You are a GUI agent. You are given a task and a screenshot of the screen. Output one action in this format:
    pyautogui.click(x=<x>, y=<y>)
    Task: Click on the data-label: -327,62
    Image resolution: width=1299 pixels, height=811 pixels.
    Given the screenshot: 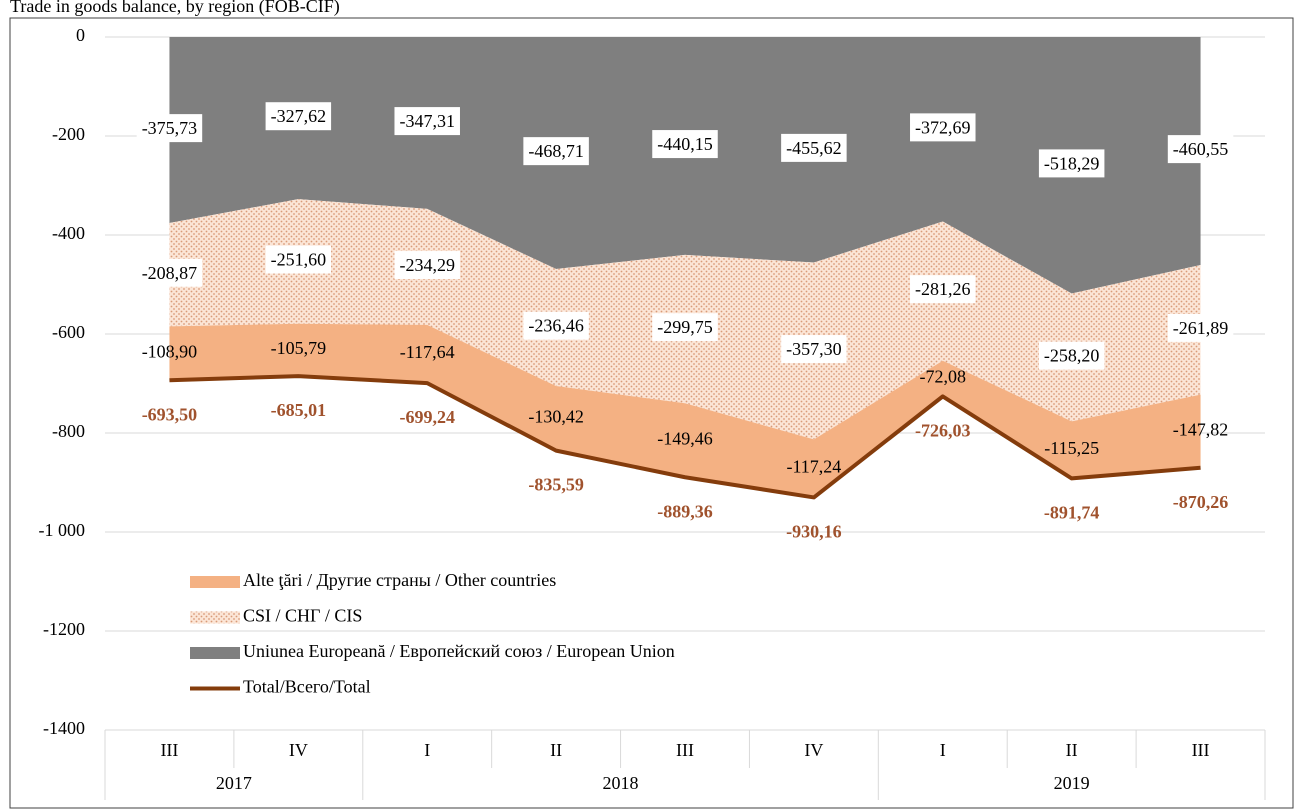 What is the action you would take?
    pyautogui.click(x=298, y=116)
    